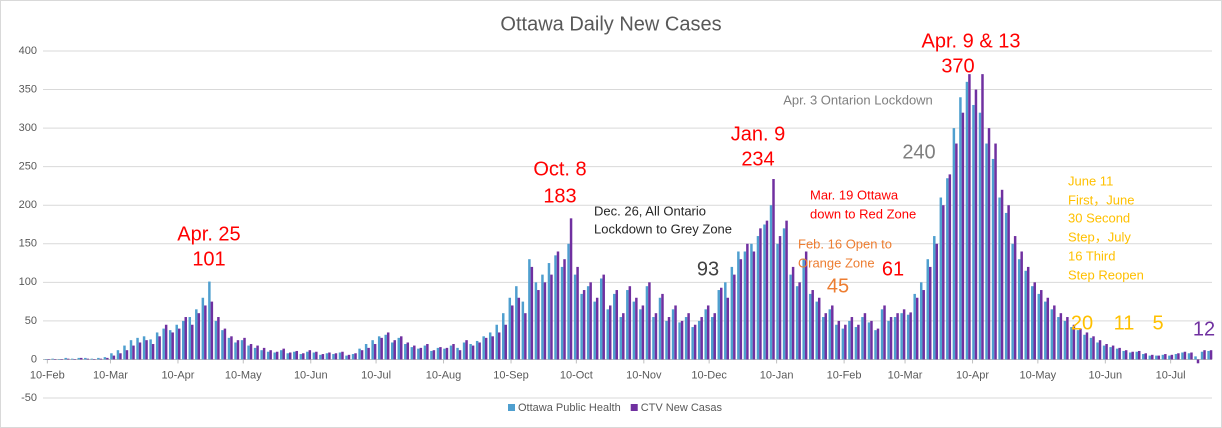 The width and height of the screenshot is (1222, 428). I want to click on annotation: June 11, so click(1090, 180).